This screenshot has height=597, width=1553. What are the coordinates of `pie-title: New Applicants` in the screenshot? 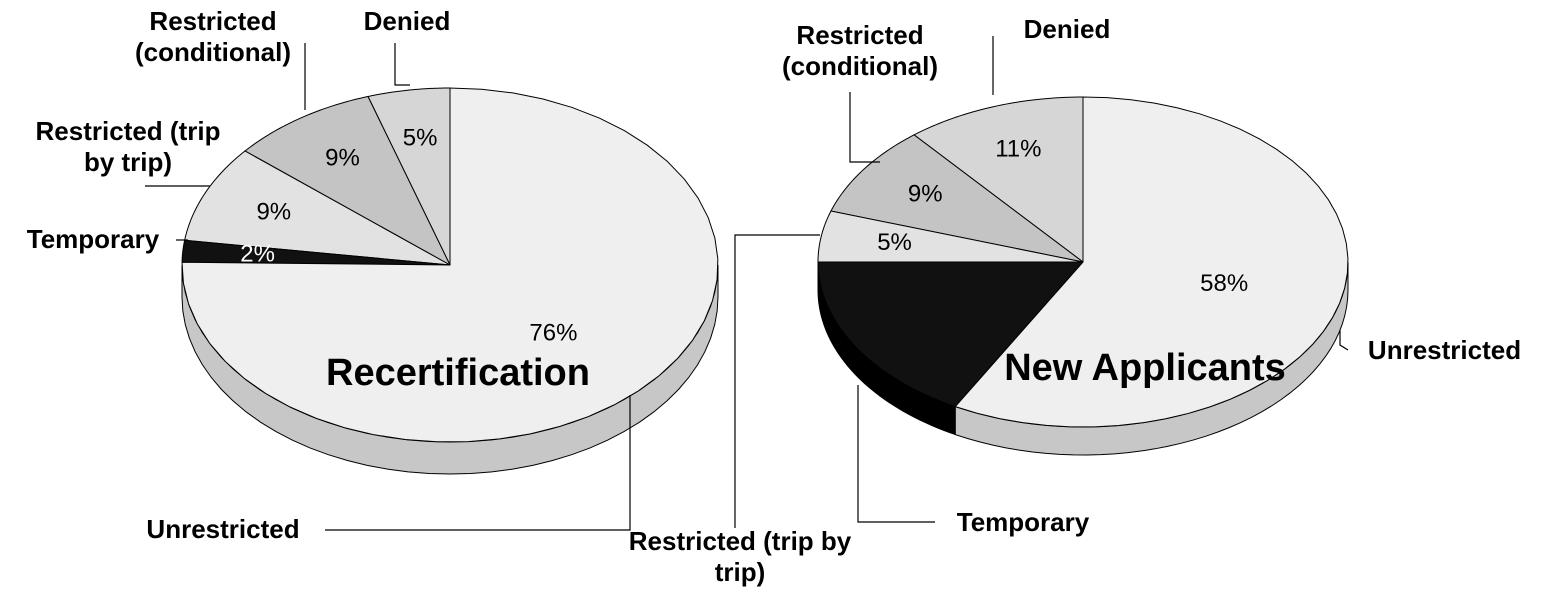 It's located at (1145, 368).